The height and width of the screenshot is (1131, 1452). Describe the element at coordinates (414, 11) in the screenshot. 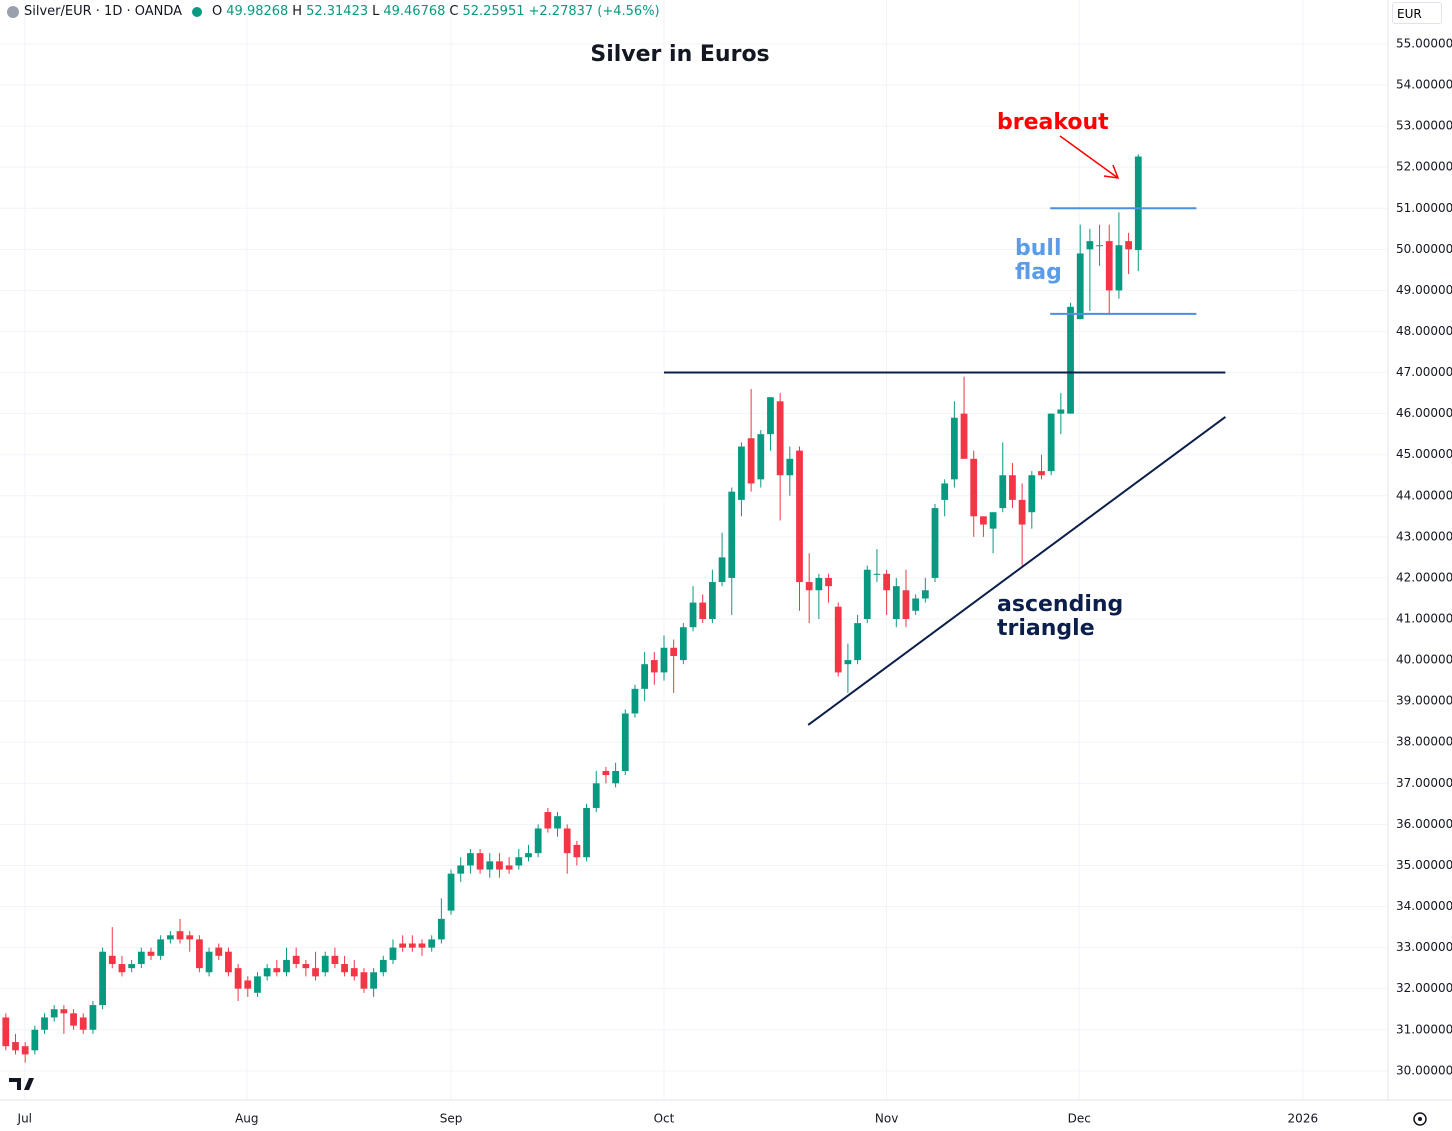

I see `l-value: 49.46768` at that location.